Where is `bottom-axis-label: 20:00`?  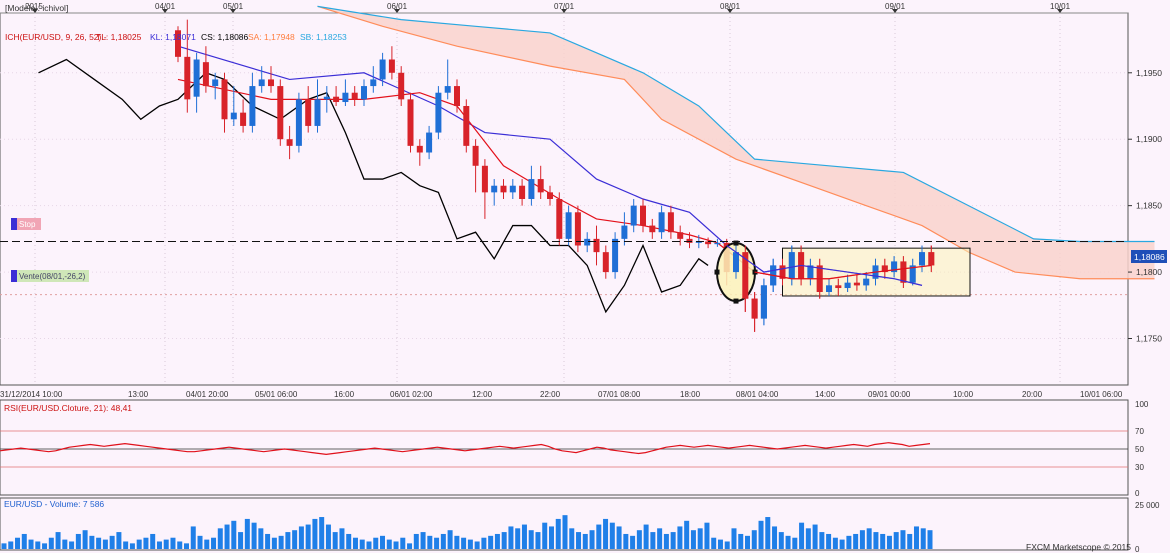
bottom-axis-label: 20:00 is located at coordinates (1032, 394).